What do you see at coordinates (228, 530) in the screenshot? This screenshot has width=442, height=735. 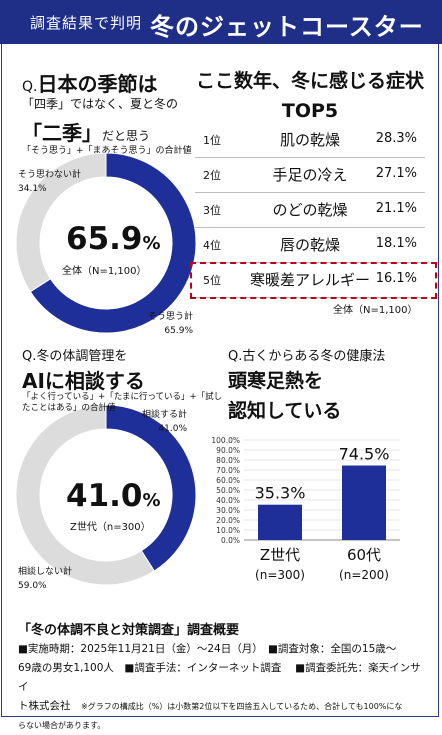 I see `y-tick-label: 10.0%` at bounding box center [228, 530].